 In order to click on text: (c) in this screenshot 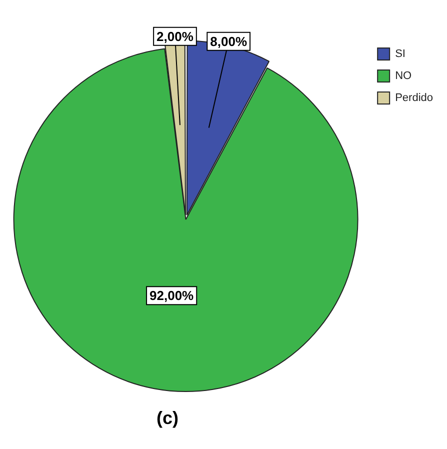, I will do `click(168, 418)`.